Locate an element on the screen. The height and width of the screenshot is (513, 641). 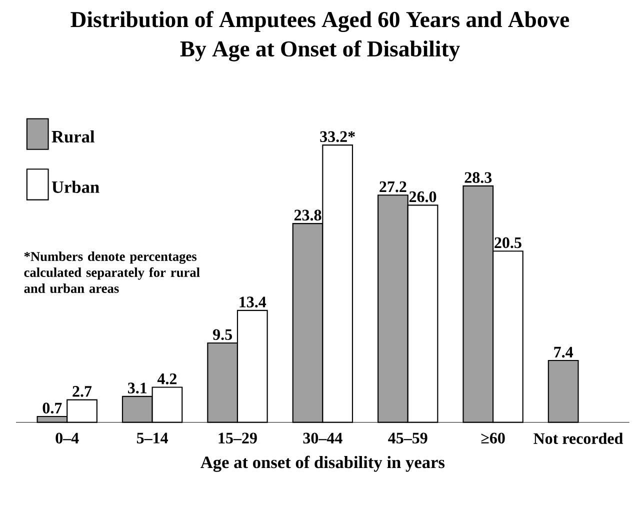
x-tick-label: ≥60 is located at coordinates (493, 438).